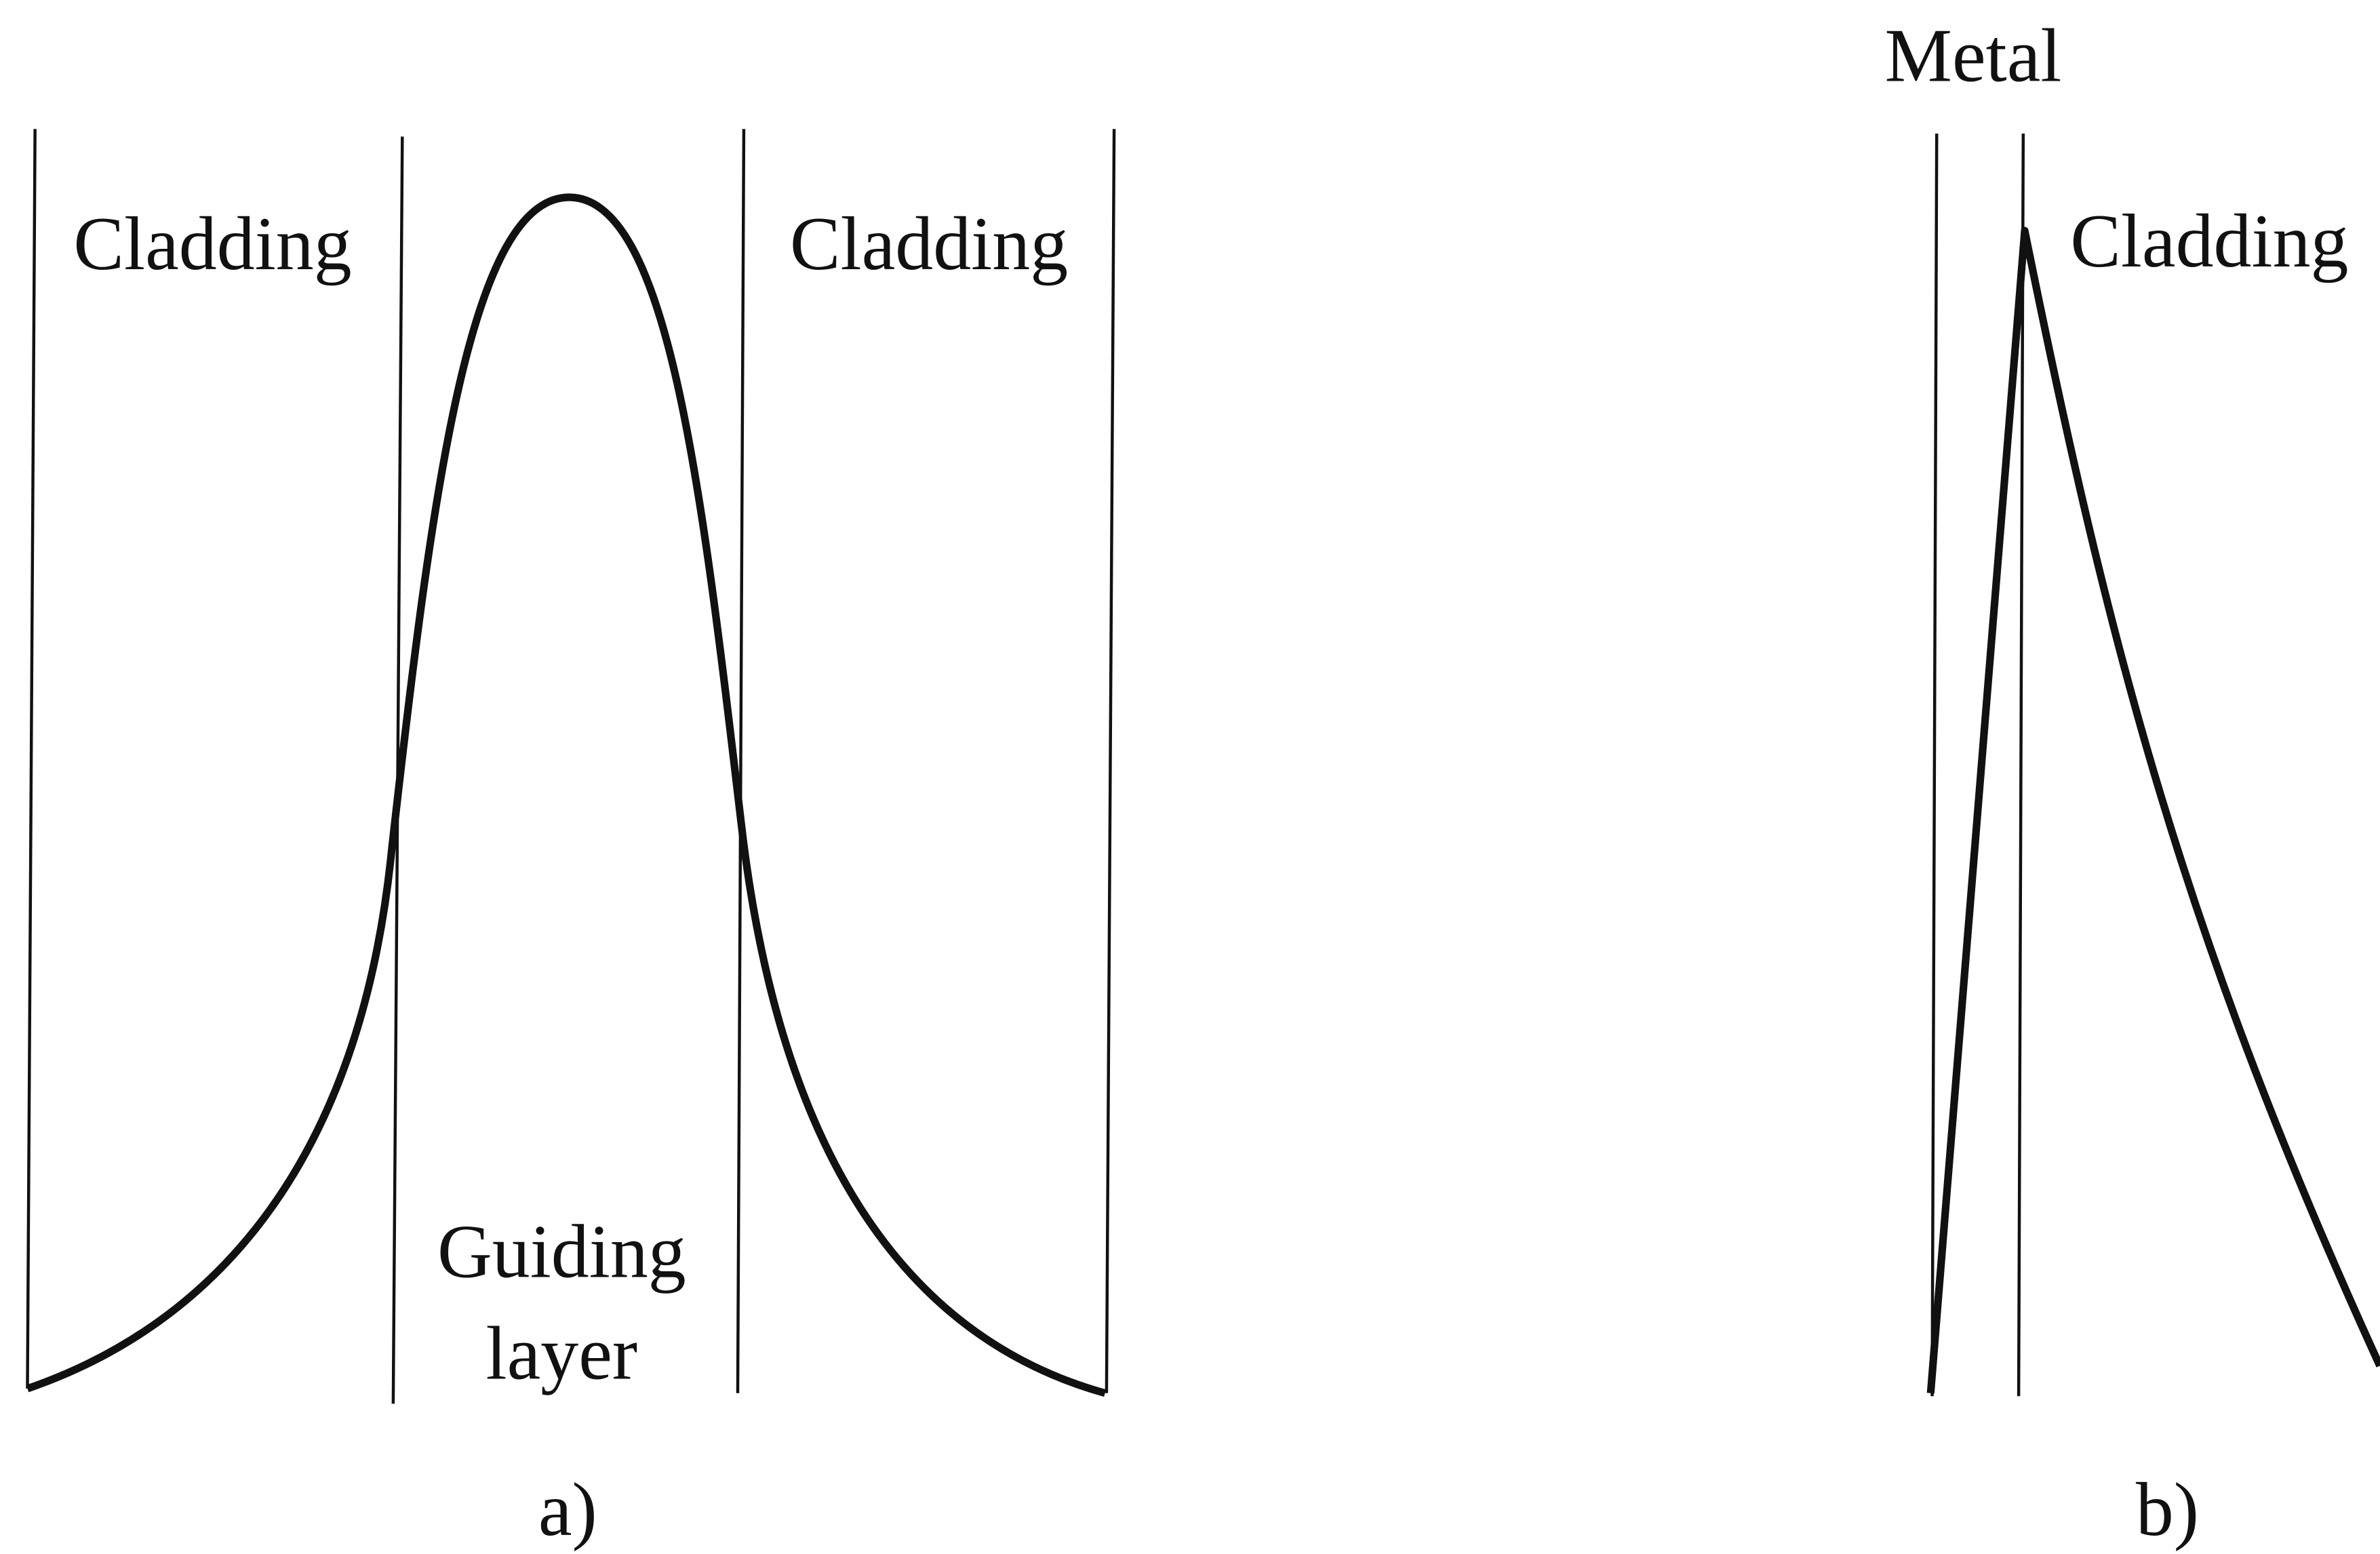 Image resolution: width=2380 pixels, height=1554 pixels. Describe the element at coordinates (561, 1252) in the screenshot. I see `region-label: Guiding` at that location.